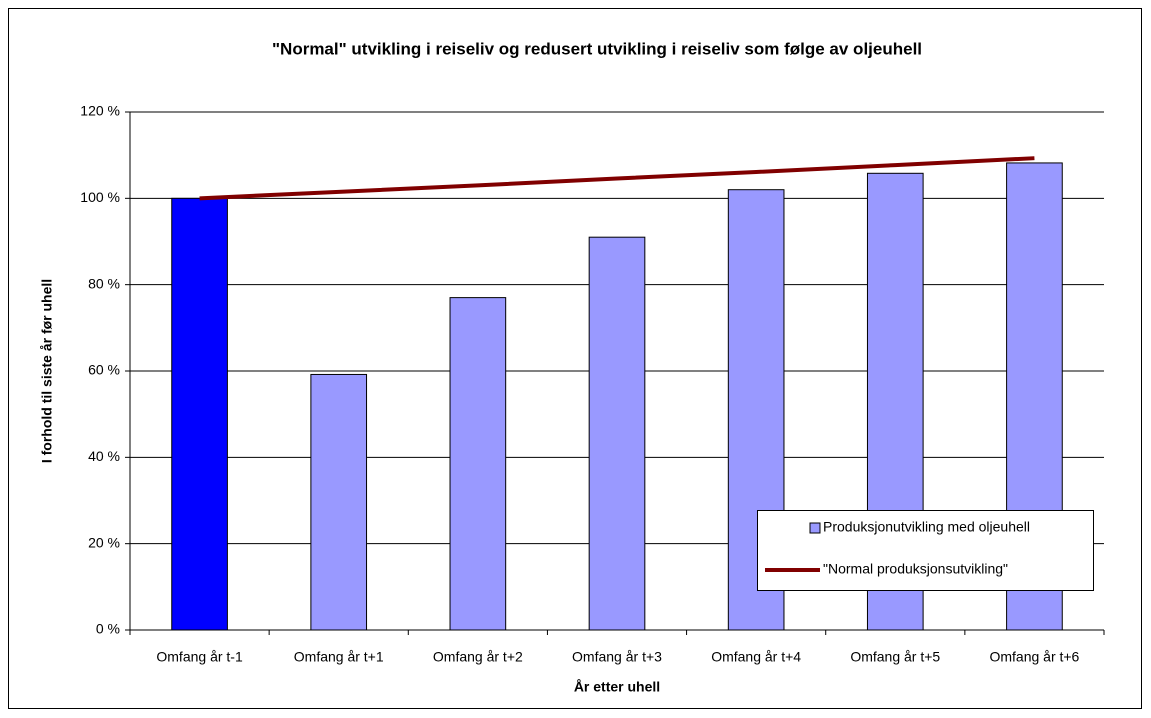 The image size is (1151, 718). What do you see at coordinates (104, 456) in the screenshot?
I see `y-tick-label: 40 %` at bounding box center [104, 456].